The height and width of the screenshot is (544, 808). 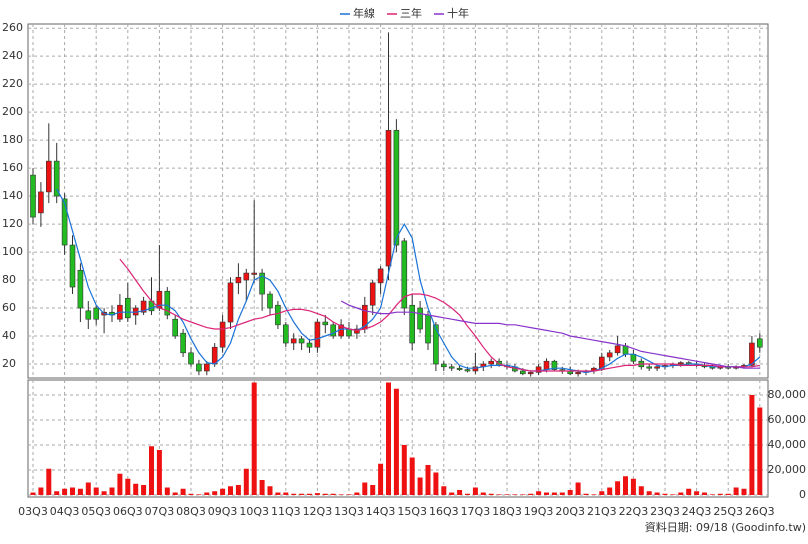 I want to click on x-tick-label: 22Q3, so click(x=634, y=511).